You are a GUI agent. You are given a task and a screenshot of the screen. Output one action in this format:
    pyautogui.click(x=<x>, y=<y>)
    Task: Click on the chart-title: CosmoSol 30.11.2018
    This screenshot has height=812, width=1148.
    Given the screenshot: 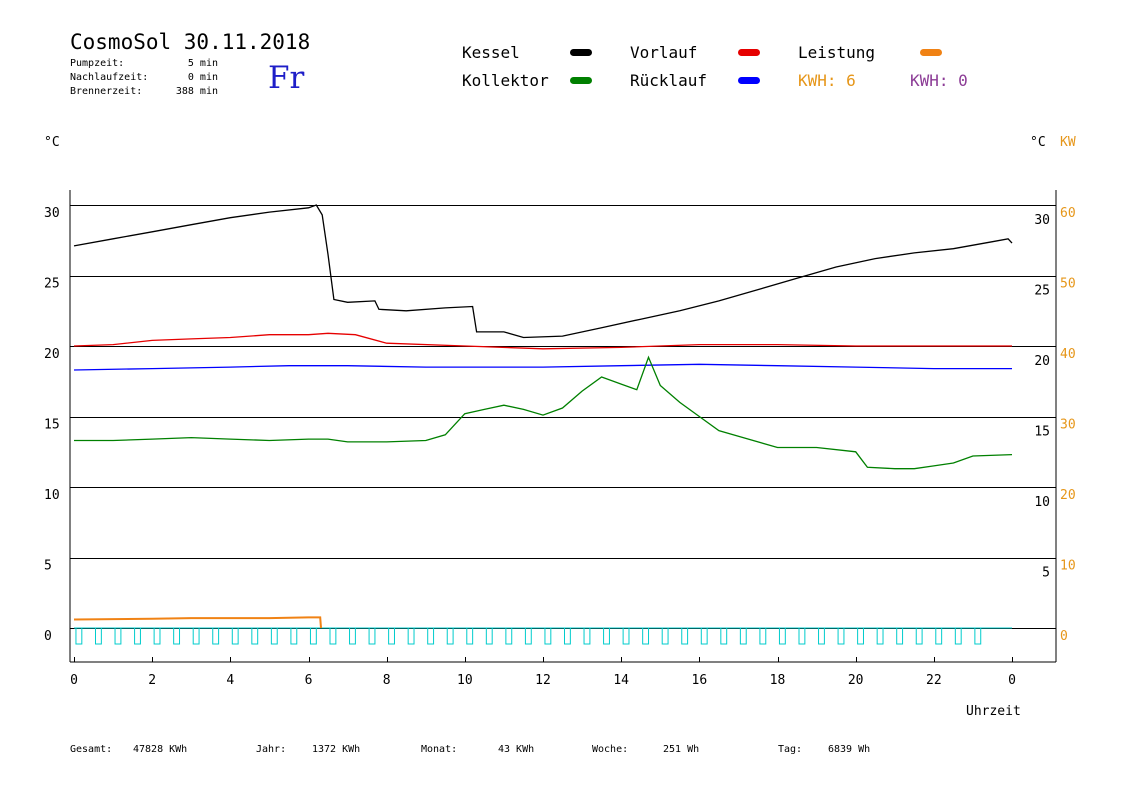 What is the action you would take?
    pyautogui.click(x=190, y=42)
    